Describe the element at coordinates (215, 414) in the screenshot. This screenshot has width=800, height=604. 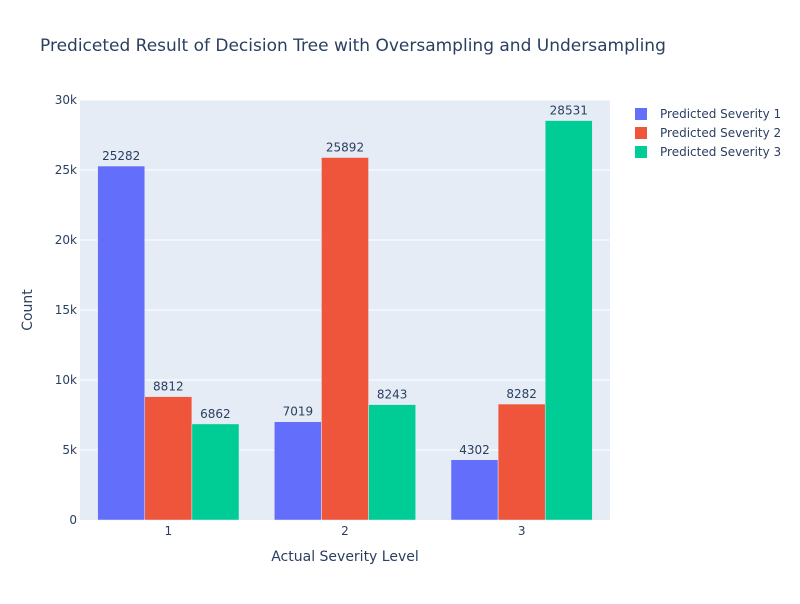
I see `bar-value-label: 6862` at that location.